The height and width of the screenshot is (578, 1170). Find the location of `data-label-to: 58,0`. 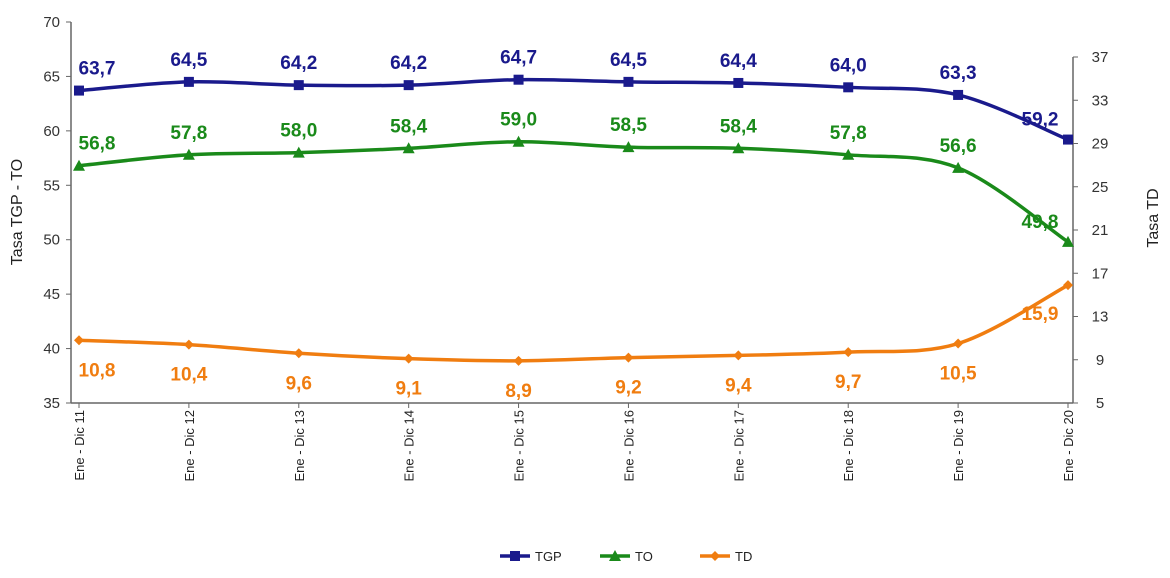

data-label-to: 58,0 is located at coordinates (298, 131).